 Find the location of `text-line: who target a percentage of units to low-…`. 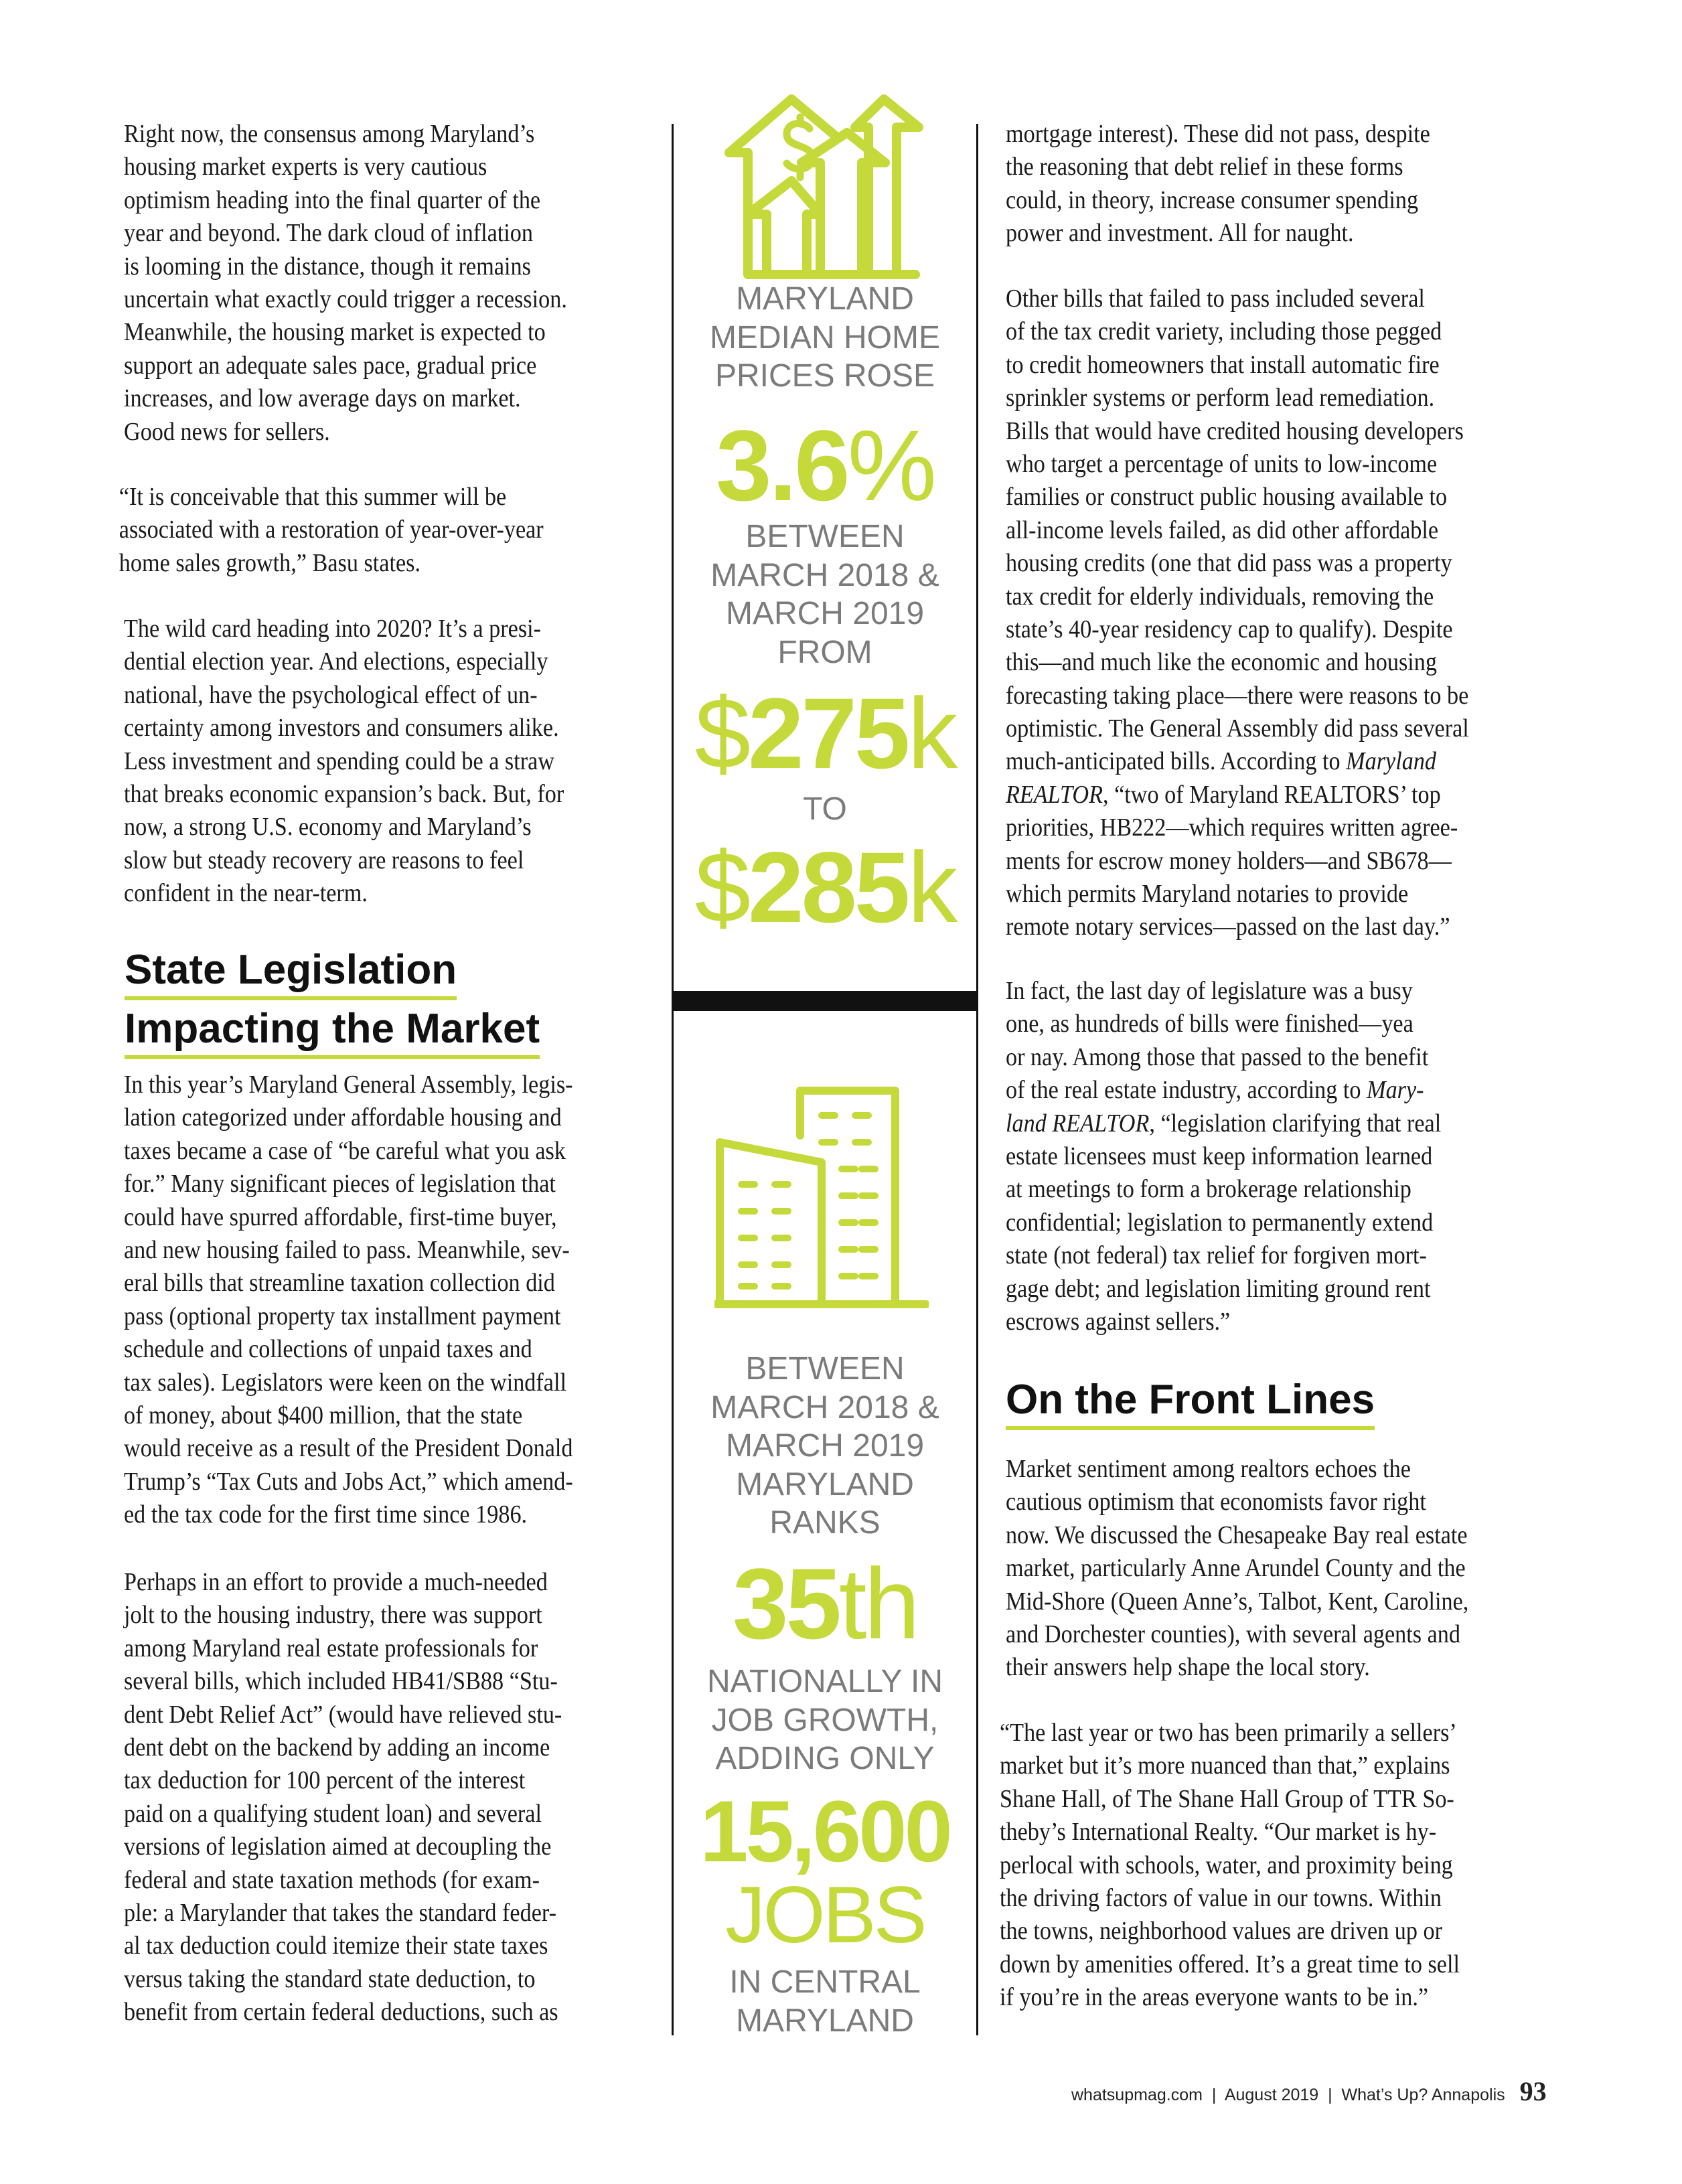

text-line: who target a percentage of units to low-… is located at coordinates (1222, 463).